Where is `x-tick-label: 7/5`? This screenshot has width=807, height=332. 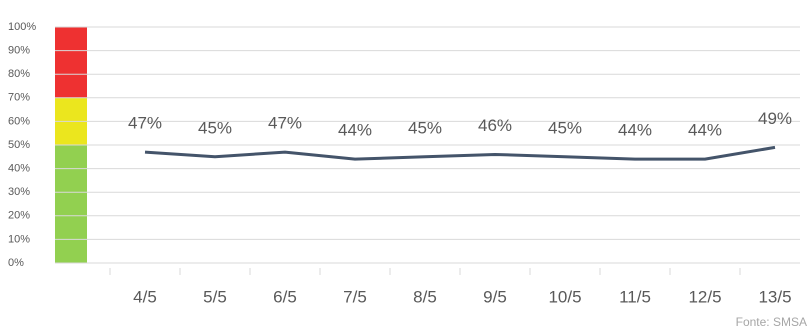 x-tick-label: 7/5 is located at coordinates (355, 296).